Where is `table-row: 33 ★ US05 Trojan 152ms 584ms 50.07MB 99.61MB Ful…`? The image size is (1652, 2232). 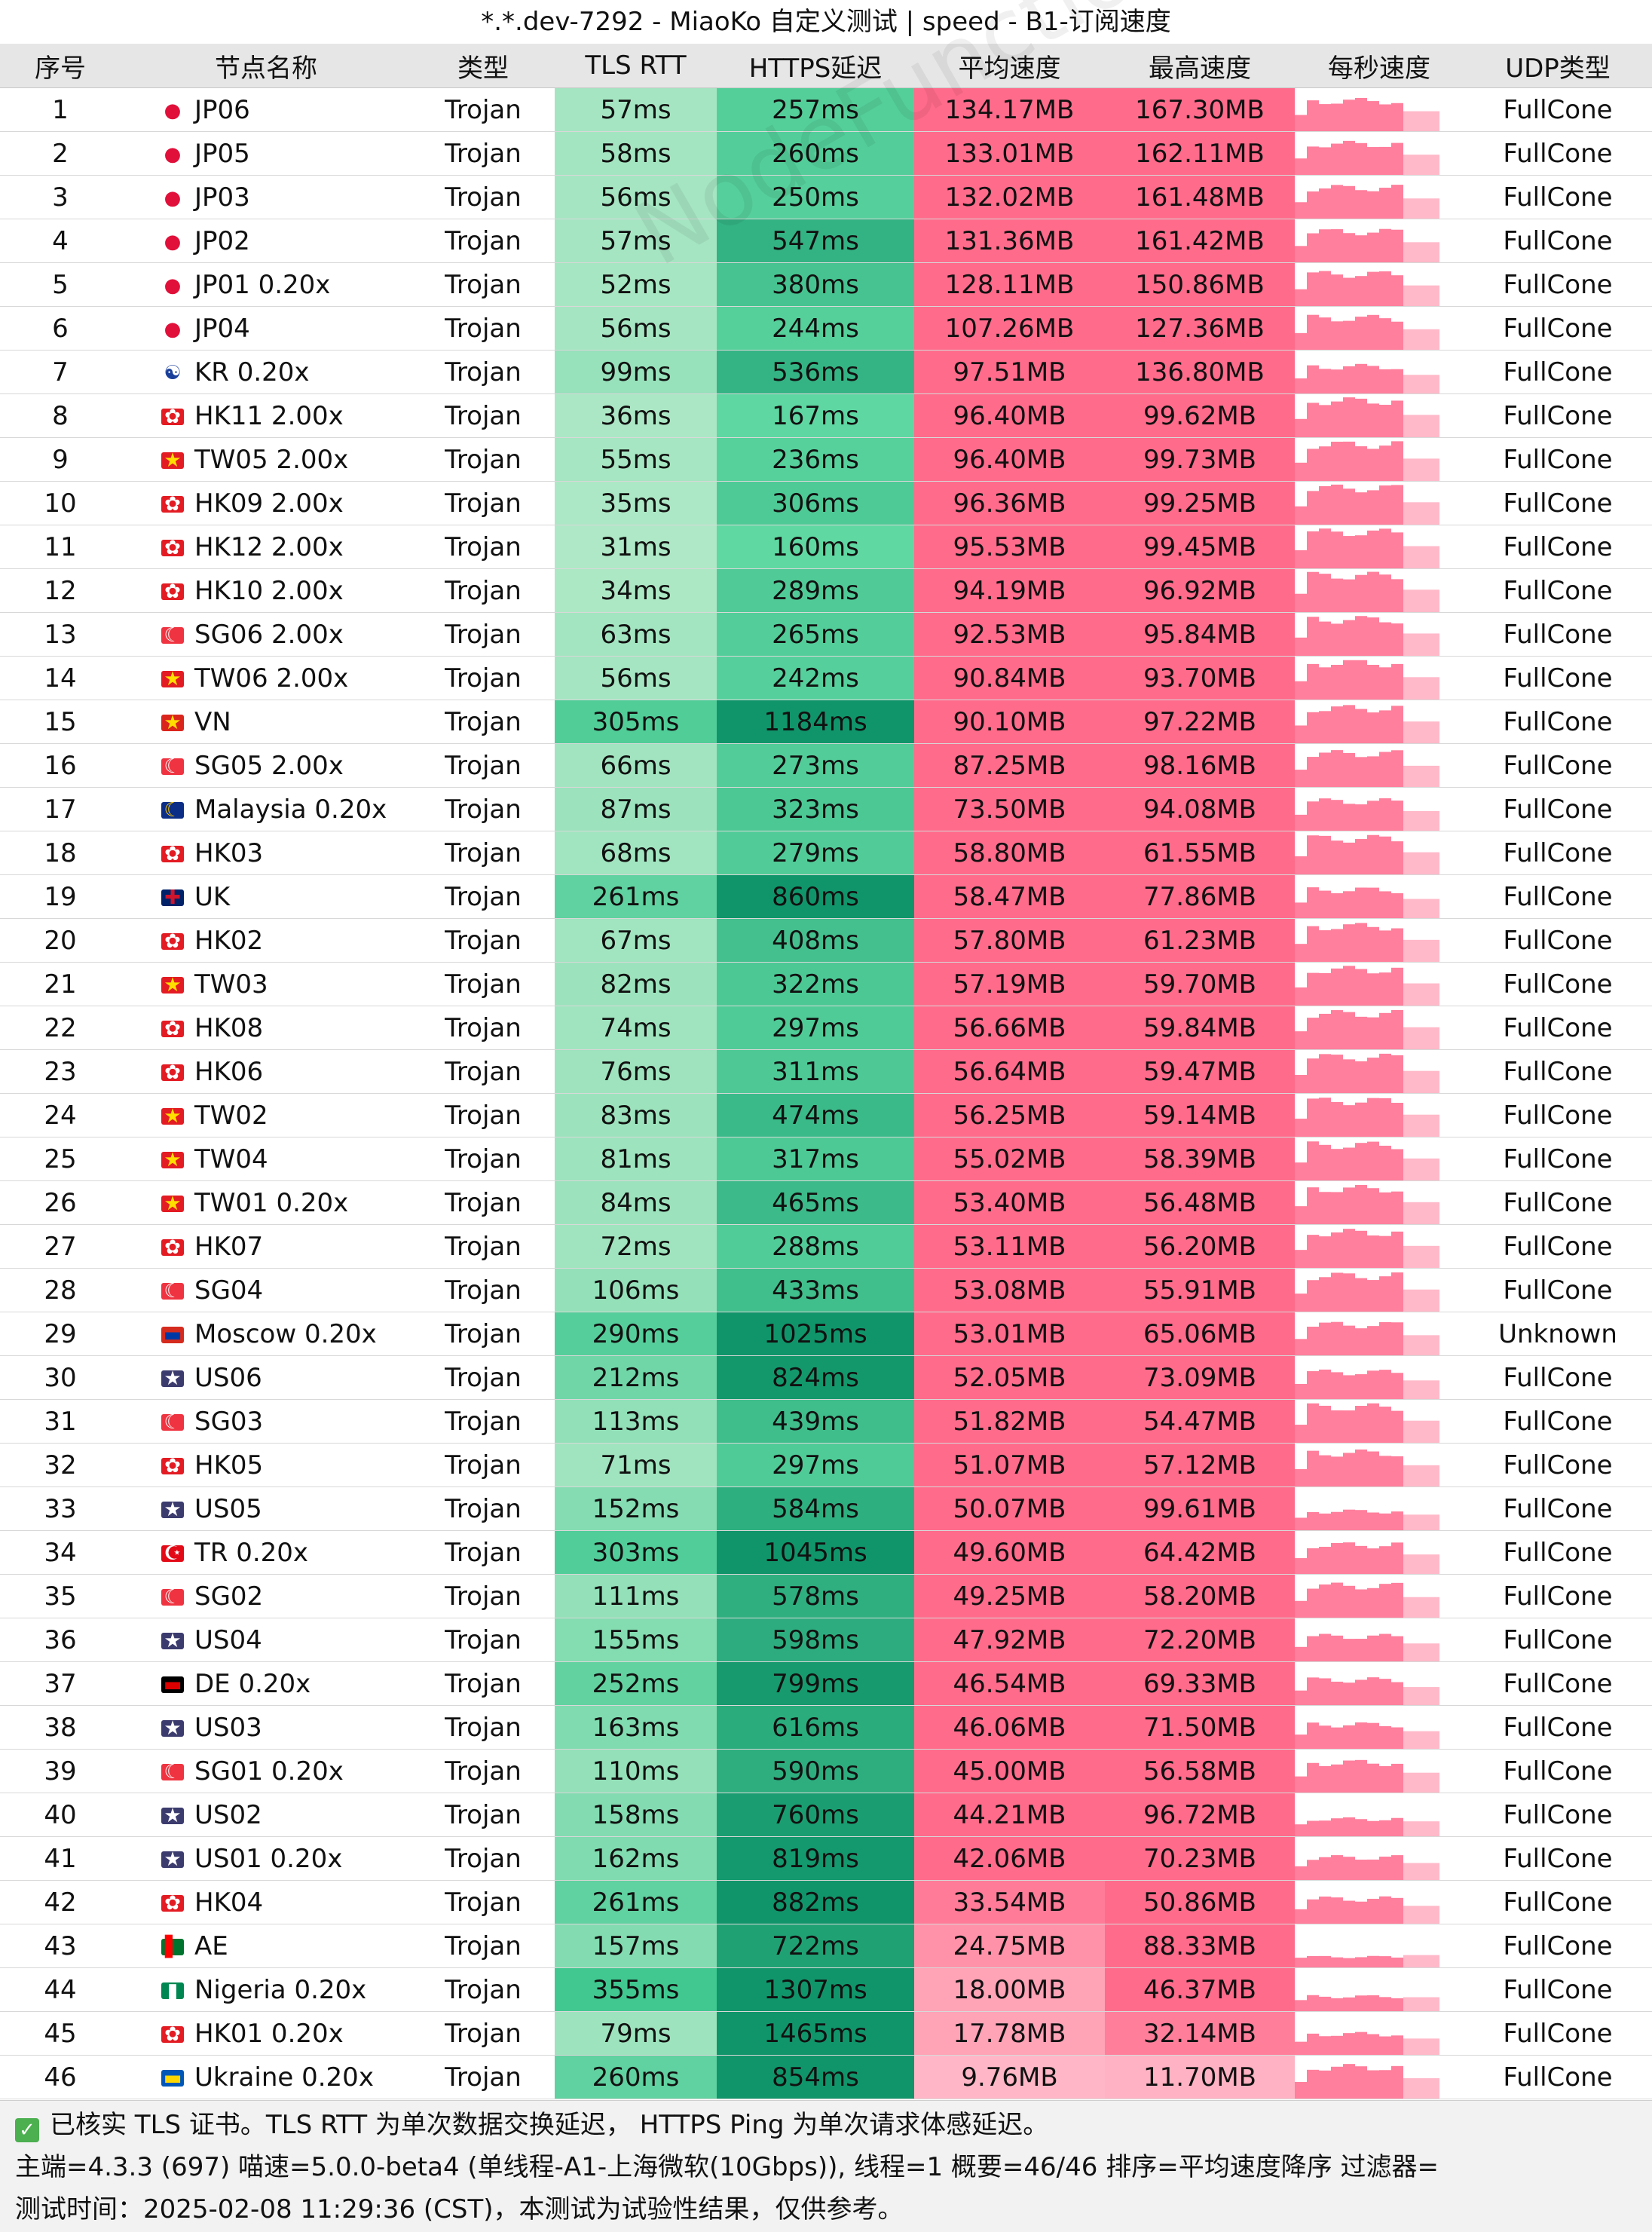
table-row: 33 ★ US05 Trojan 152ms 584ms 50.07MB 99.61MB Ful… is located at coordinates (826, 1508).